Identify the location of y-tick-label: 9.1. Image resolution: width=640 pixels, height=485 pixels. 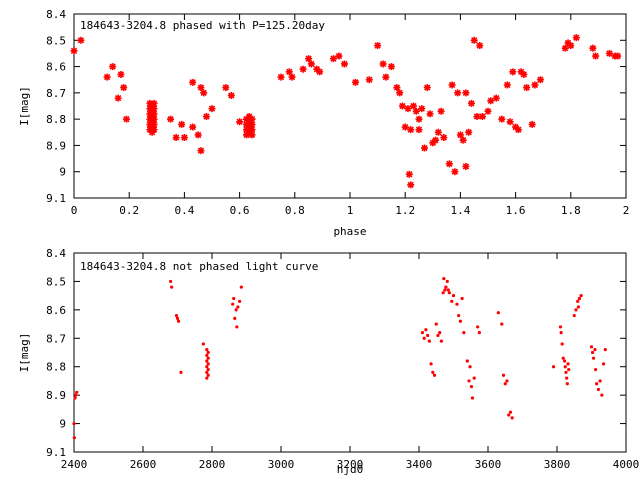
(56, 198).